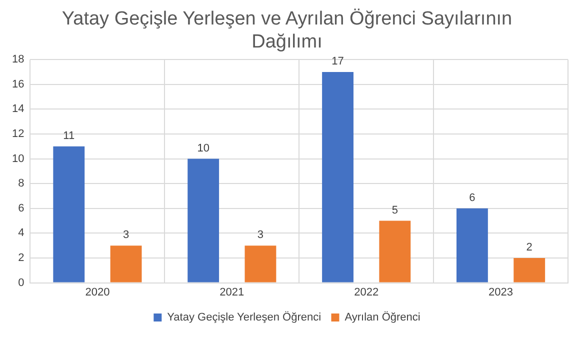 The height and width of the screenshot is (337, 578). What do you see at coordinates (18, 158) in the screenshot?
I see `y-tick-label: 10` at bounding box center [18, 158].